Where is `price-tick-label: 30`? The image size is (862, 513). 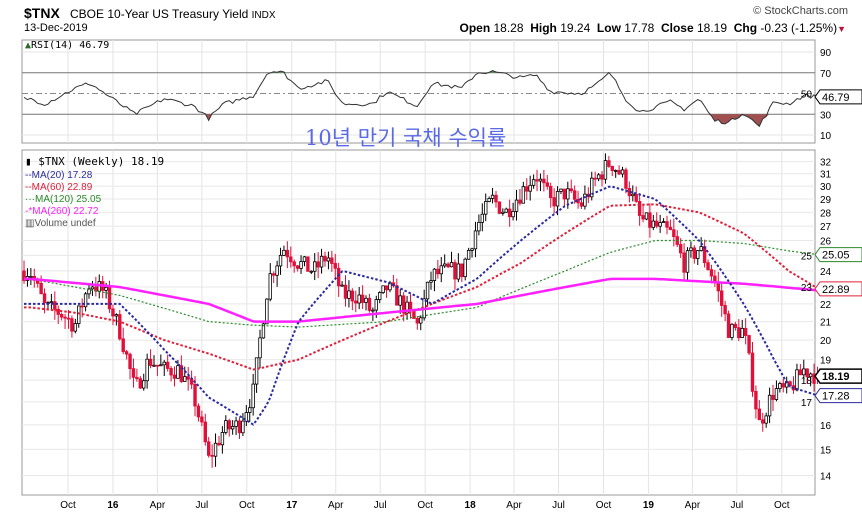
price-tick-label: 30 is located at coordinates (826, 187).